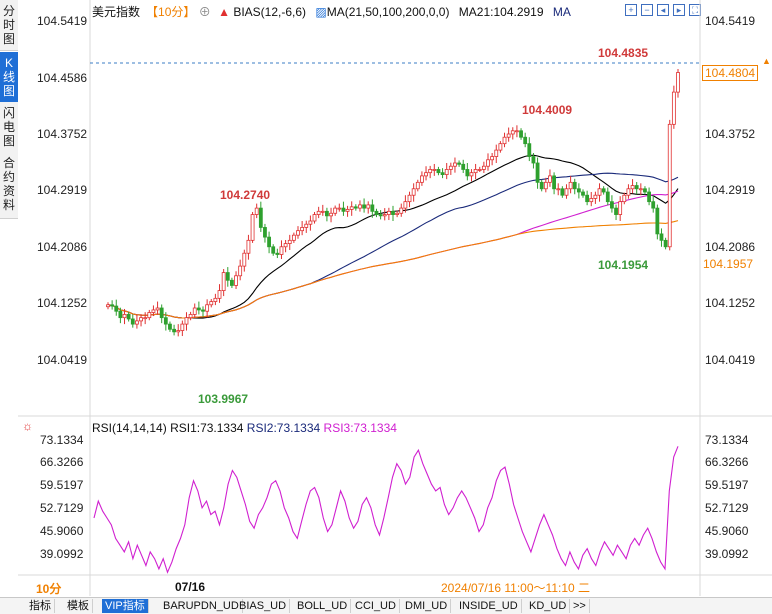  Describe the element at coordinates (116, 12) in the screenshot. I see `instrument-title: 美元指数` at that location.